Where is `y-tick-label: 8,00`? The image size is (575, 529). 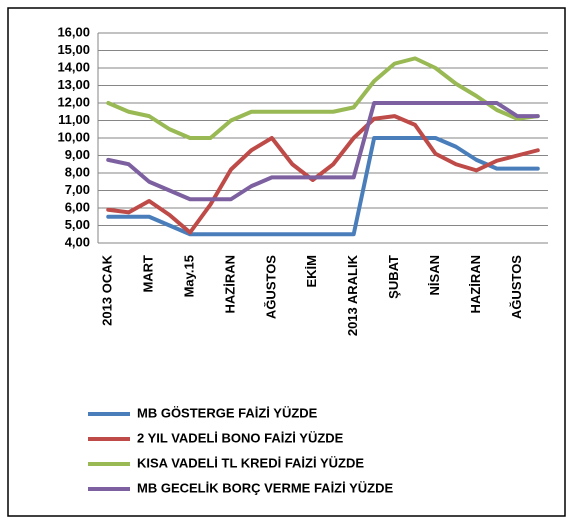
y-tick-label: 8,00 is located at coordinates (77, 171).